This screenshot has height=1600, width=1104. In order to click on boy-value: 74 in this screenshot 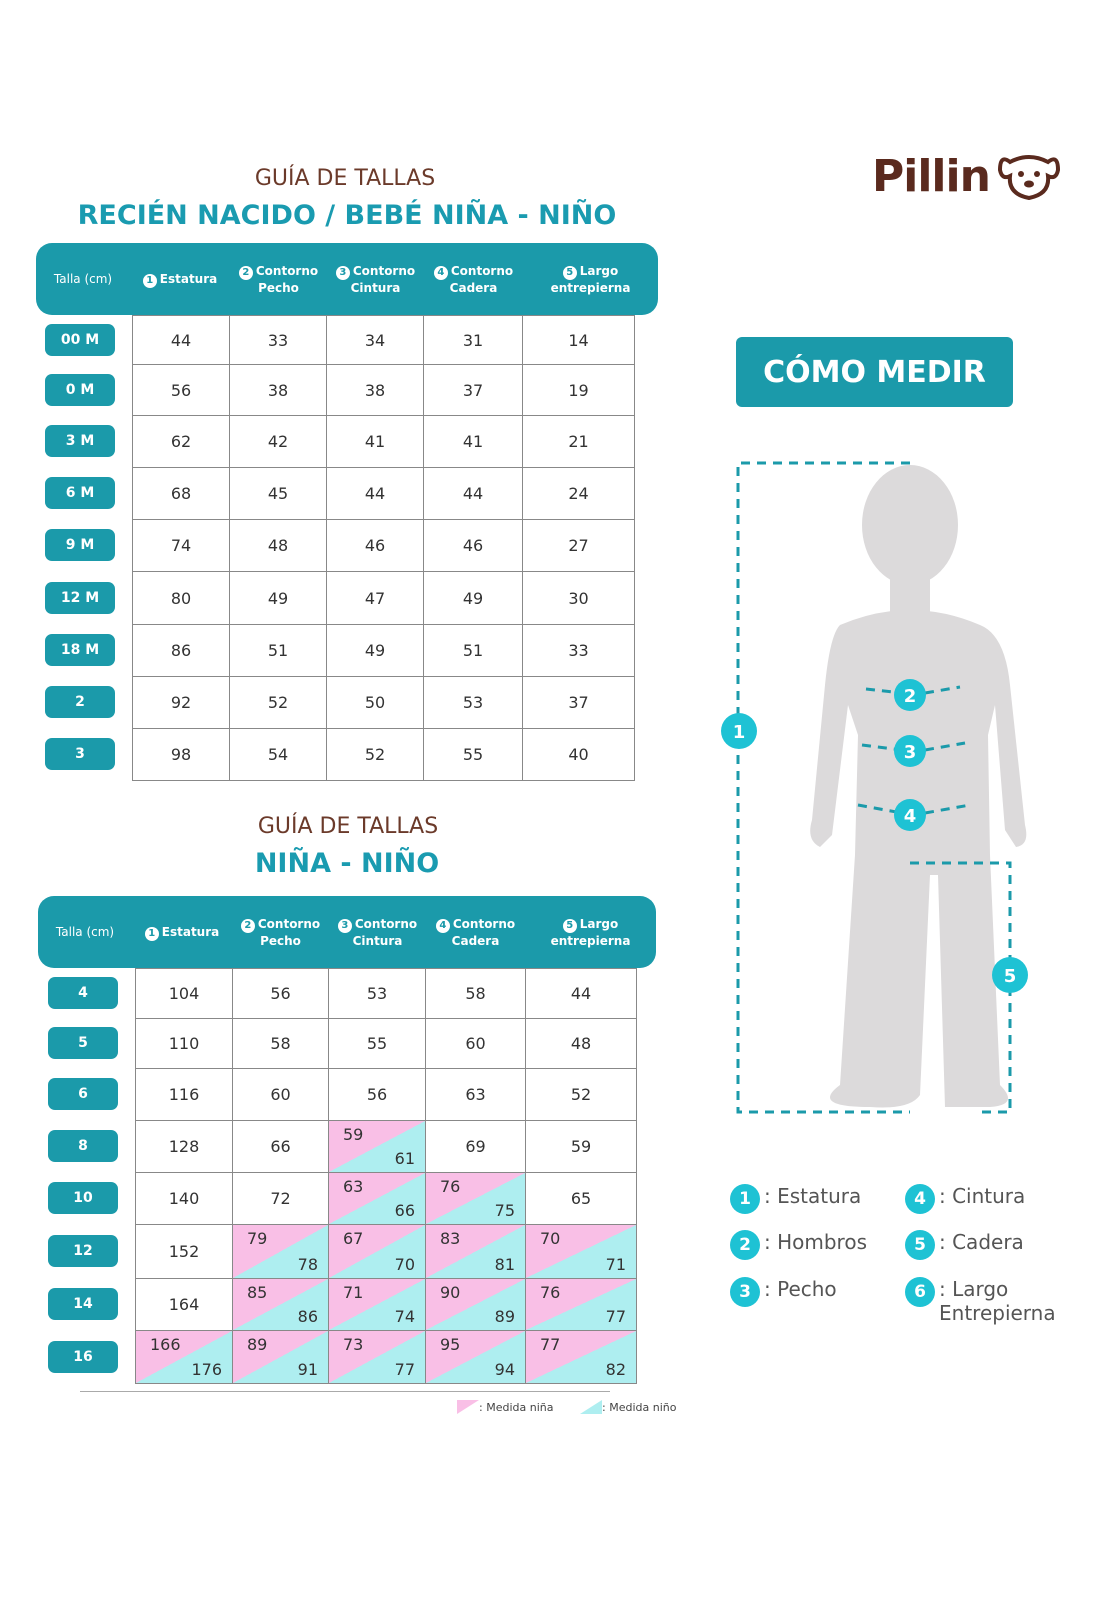, I will do `click(404, 1316)`.